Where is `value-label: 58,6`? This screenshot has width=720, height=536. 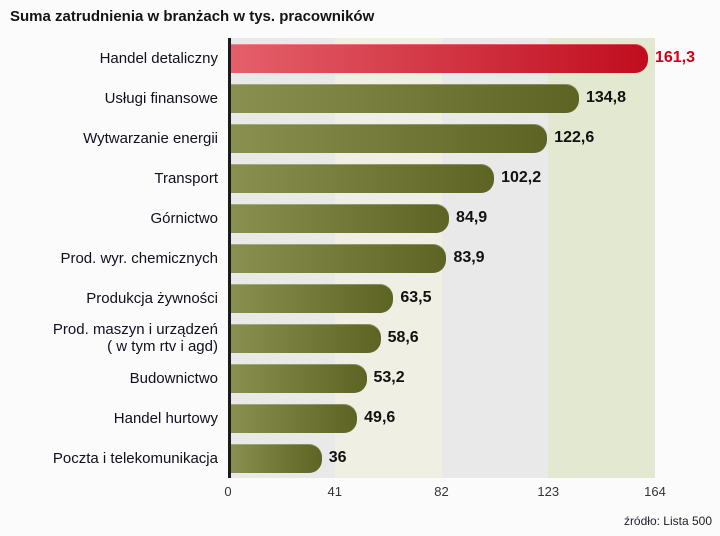 value-label: 58,6 is located at coordinates (403, 337).